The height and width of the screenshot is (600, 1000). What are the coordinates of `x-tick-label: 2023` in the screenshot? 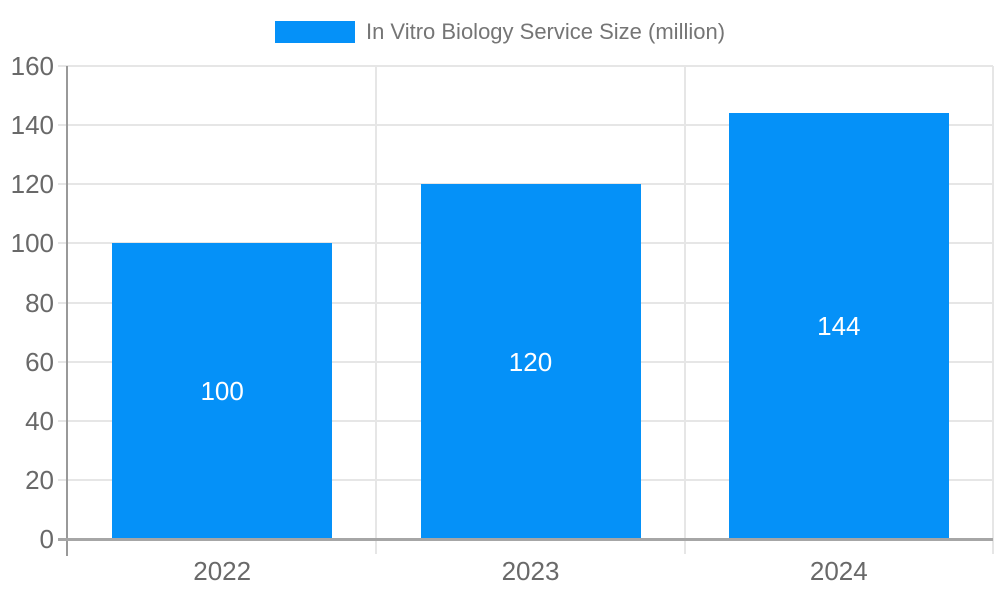 It's located at (530, 571).